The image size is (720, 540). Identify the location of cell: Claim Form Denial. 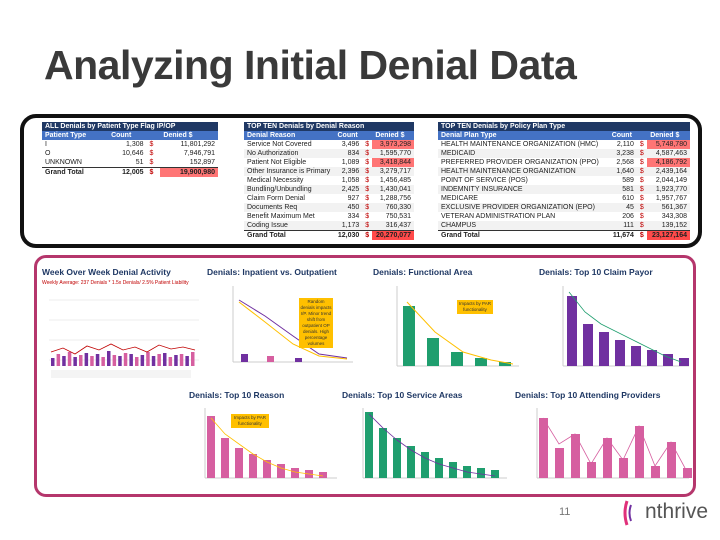
(276, 198).